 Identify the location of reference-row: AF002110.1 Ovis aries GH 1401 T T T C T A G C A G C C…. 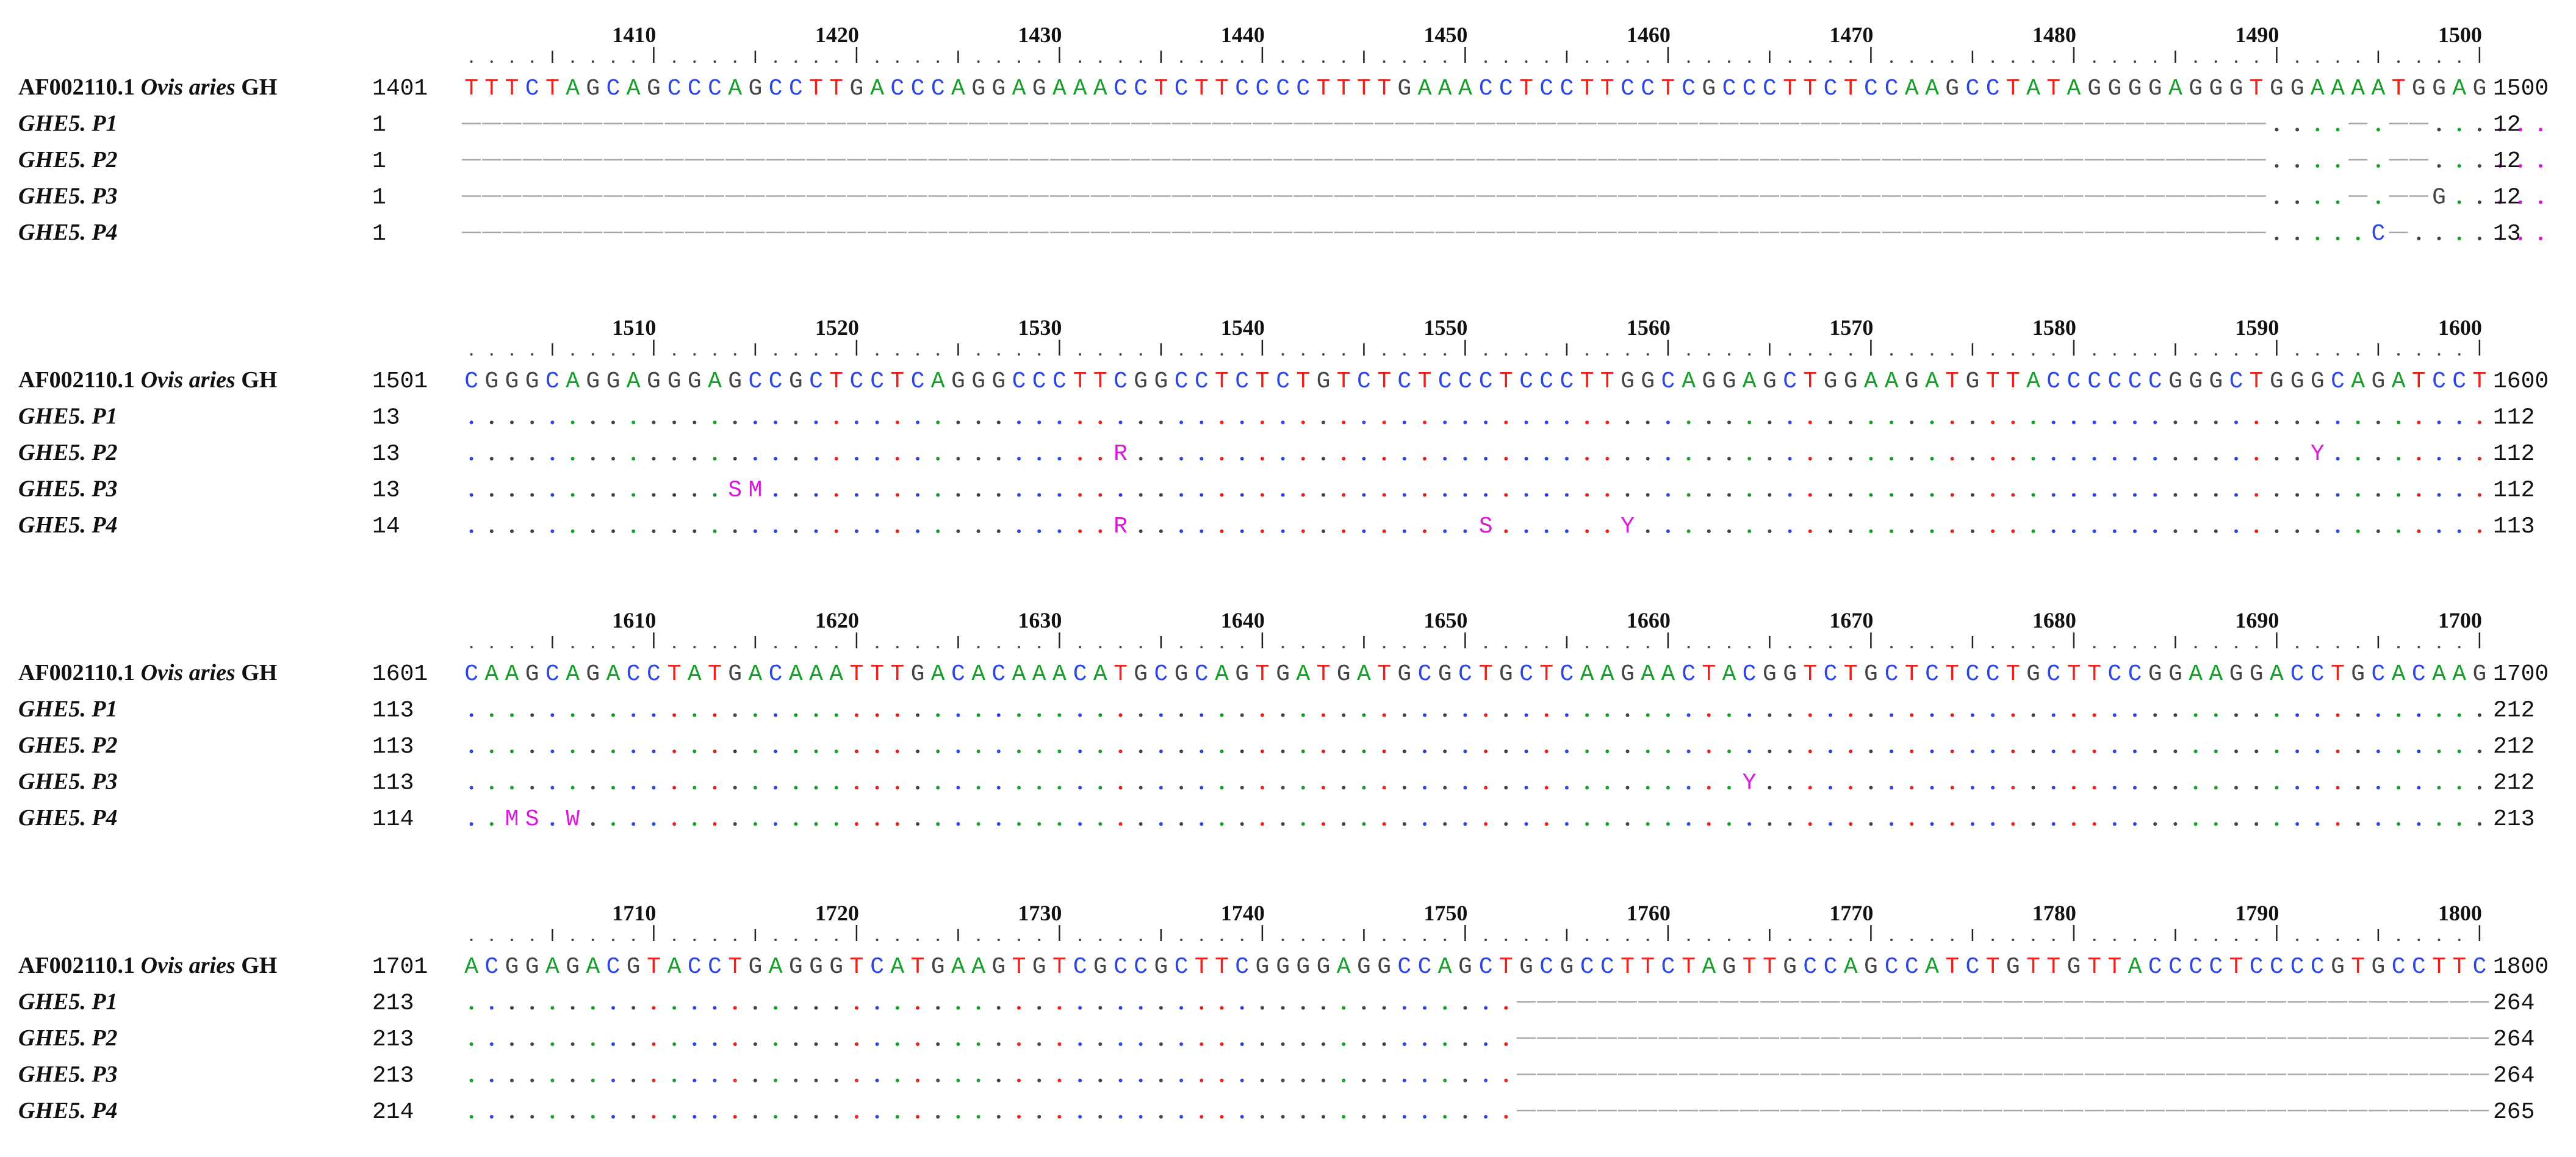
(1283, 88).